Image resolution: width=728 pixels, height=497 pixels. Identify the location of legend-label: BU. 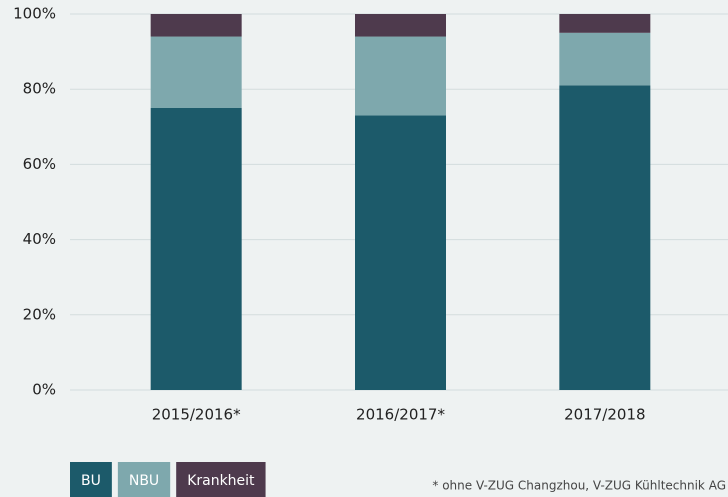
(91, 481).